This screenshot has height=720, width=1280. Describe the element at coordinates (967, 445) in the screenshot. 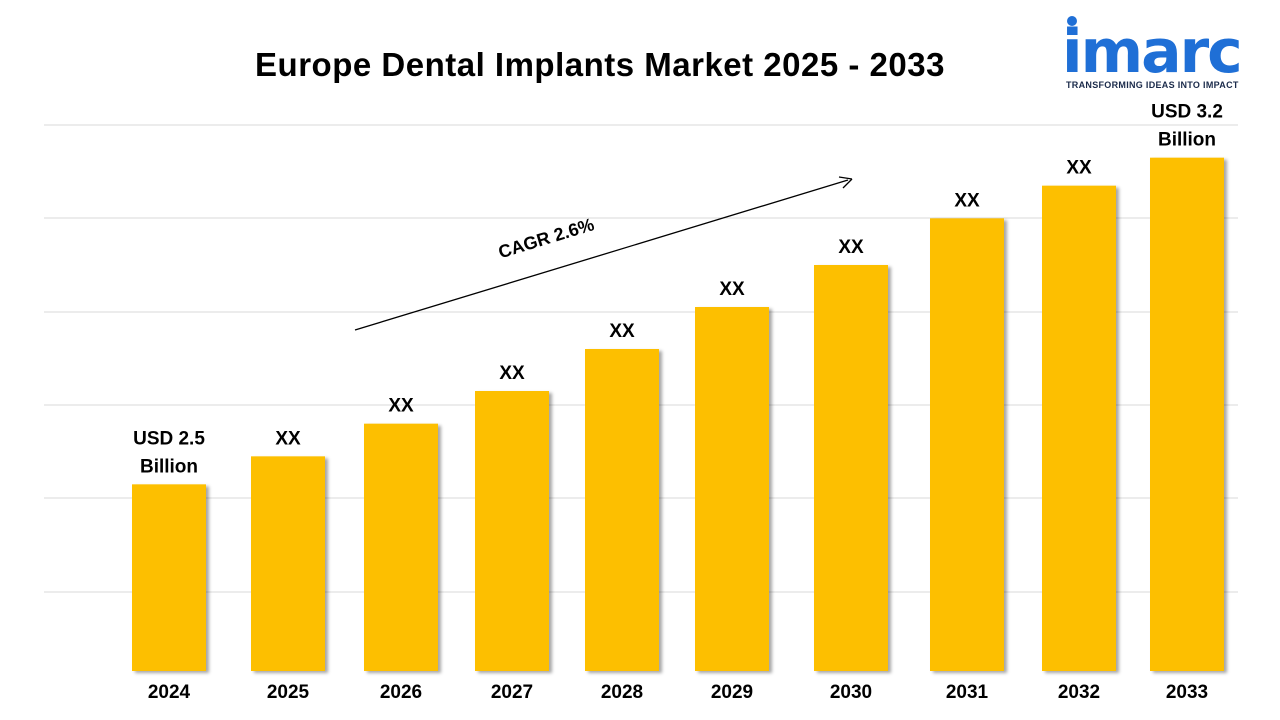

I see `bar-2031` at that location.